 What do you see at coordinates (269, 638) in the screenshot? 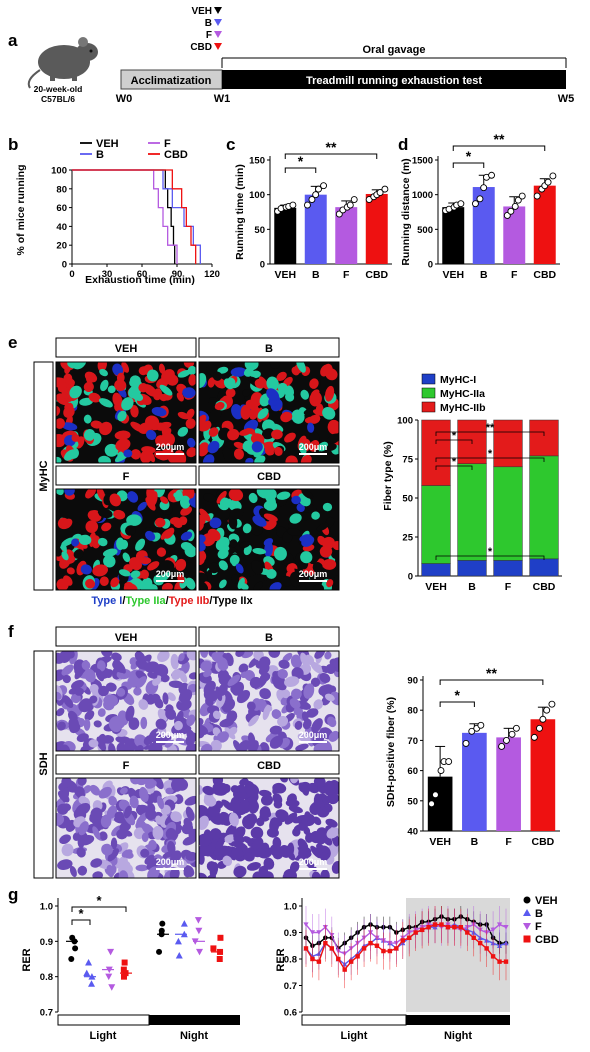
I see `image-title-b: B` at bounding box center [269, 638].